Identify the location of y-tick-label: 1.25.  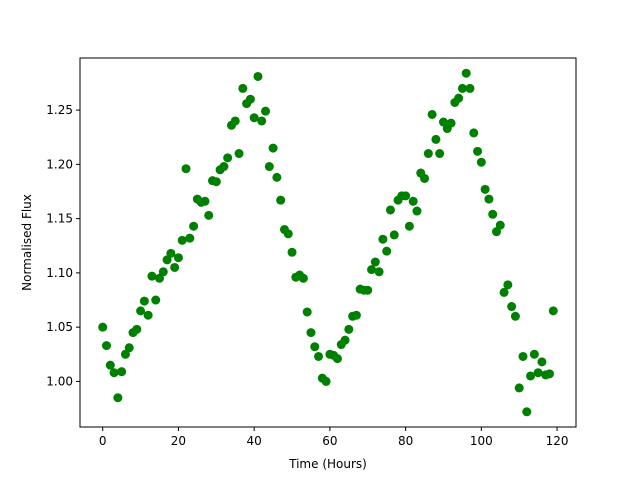
(59, 110).